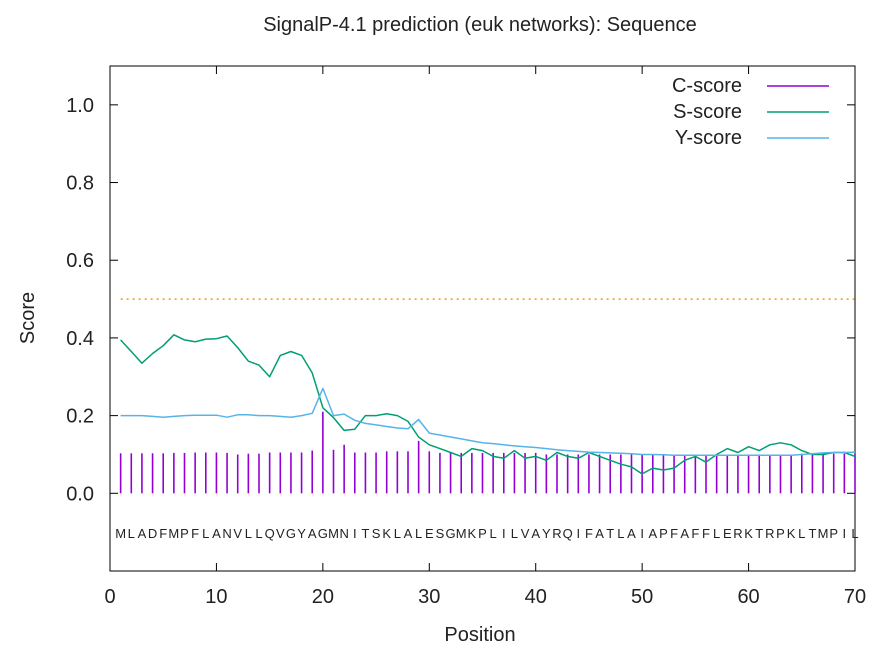 The image size is (886, 654). I want to click on x-tick-label: 10, so click(216, 597).